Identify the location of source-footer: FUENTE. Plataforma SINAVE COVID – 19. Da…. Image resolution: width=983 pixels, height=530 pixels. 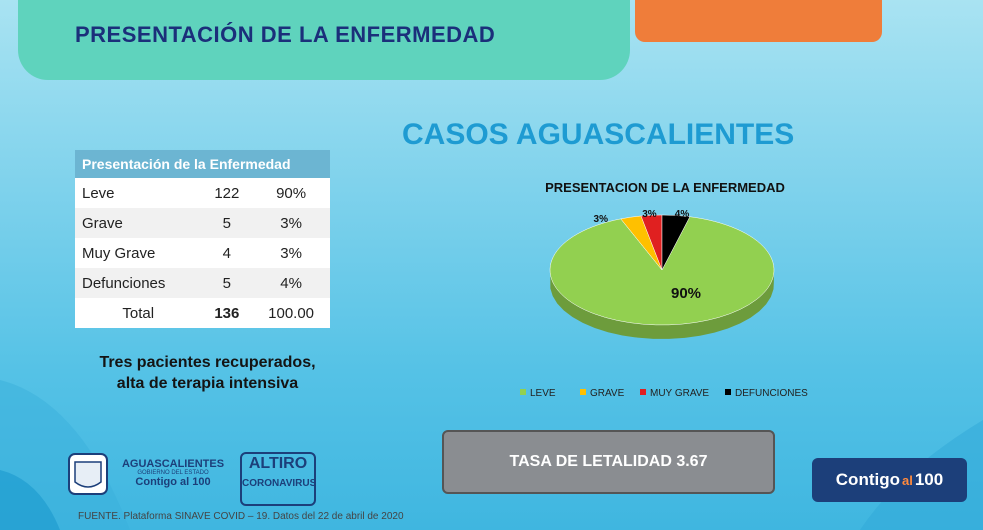
(241, 516).